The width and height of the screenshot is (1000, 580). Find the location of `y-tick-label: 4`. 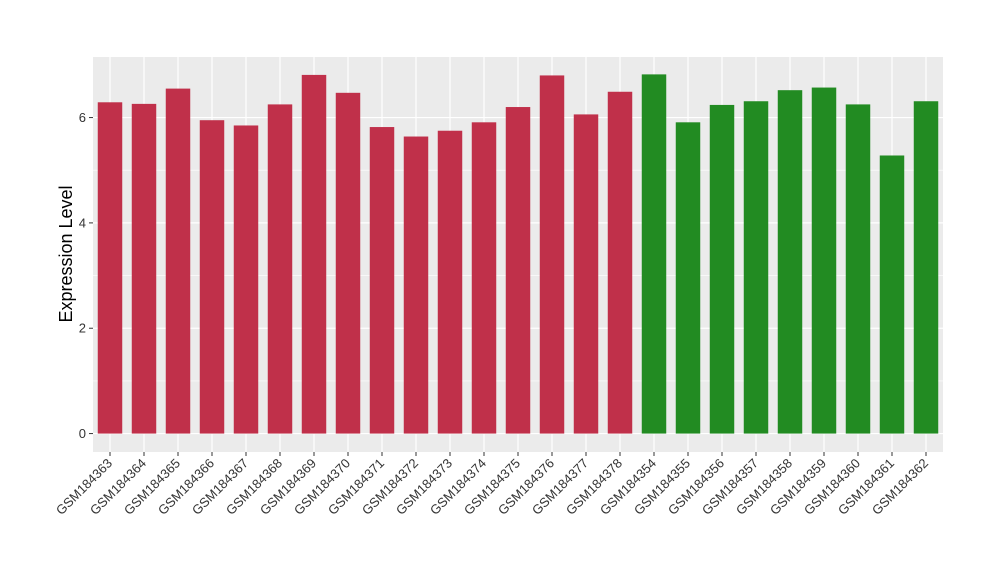

y-tick-label: 4 is located at coordinates (82, 222).